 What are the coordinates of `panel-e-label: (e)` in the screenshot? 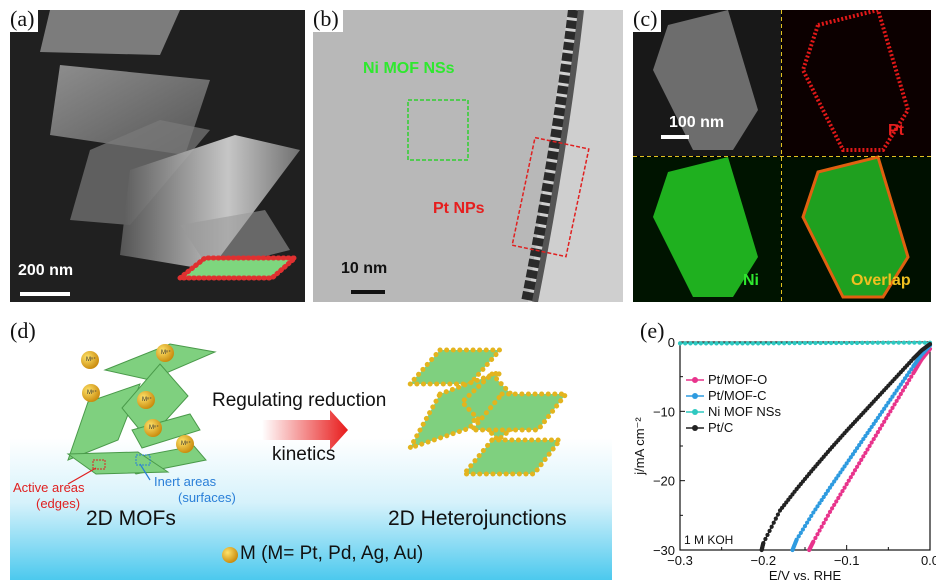 It's located at (652, 331).